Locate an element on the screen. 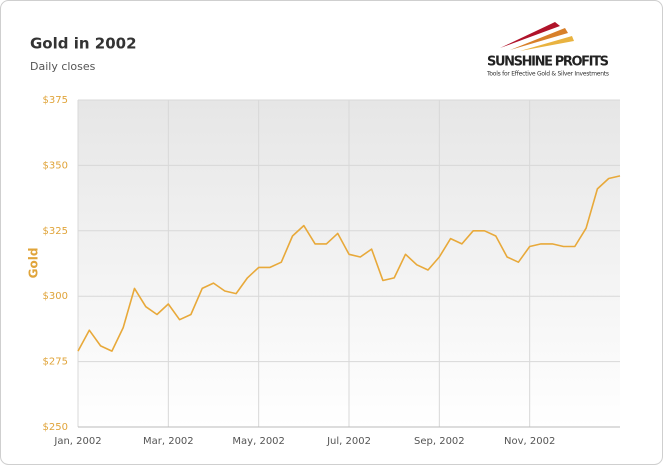  x-tick-label: Mar, 2002 is located at coordinates (168, 441).